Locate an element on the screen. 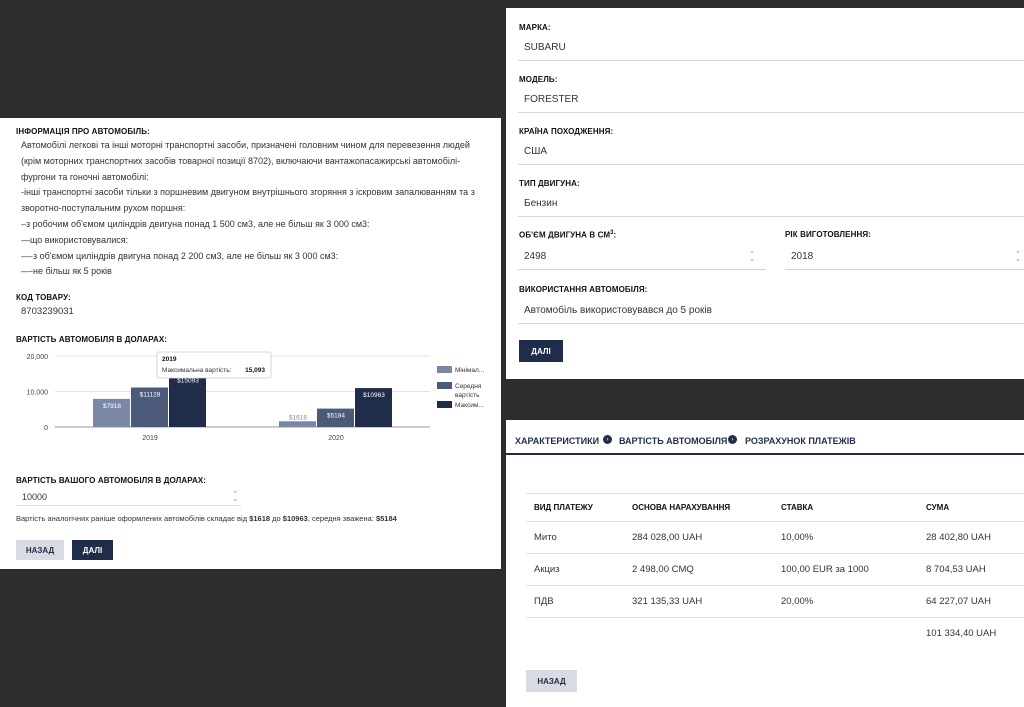  total-row: 101 334,40 UAH is located at coordinates (775, 634).